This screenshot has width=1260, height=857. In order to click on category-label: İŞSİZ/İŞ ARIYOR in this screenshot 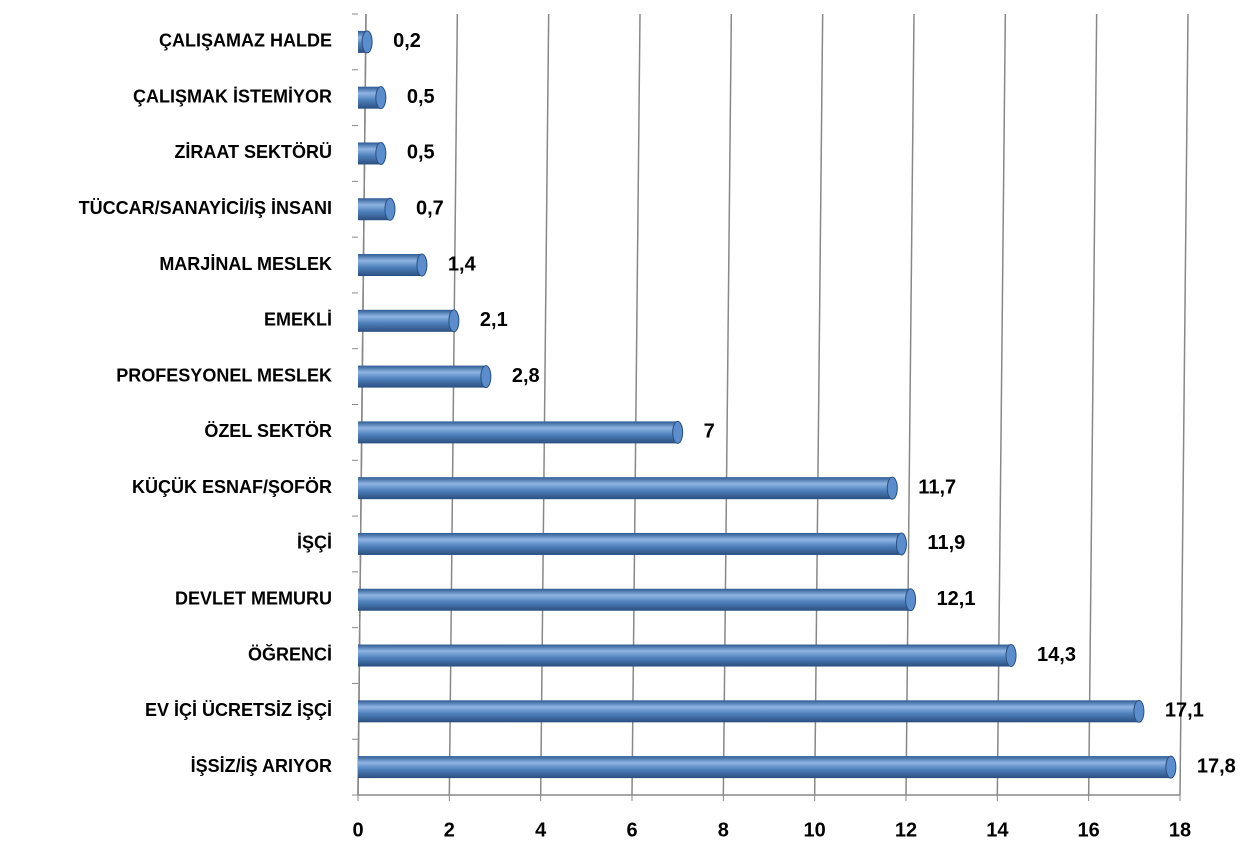, I will do `click(261, 766)`.